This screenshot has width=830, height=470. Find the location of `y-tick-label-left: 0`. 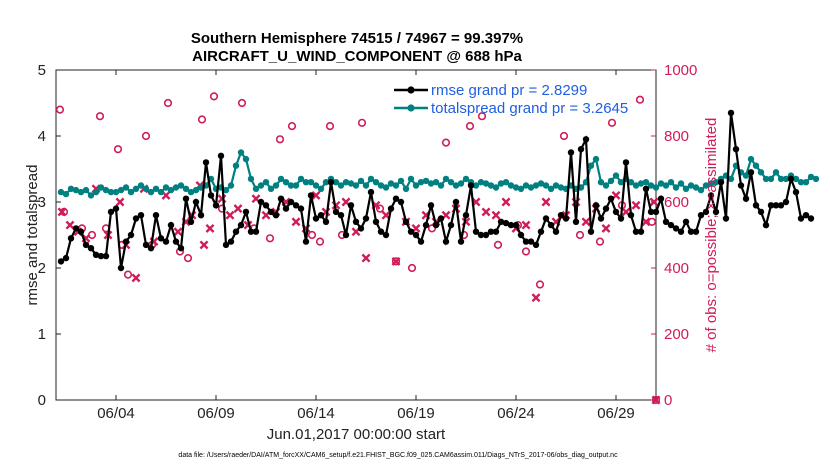

y-tick-label-left: 0 is located at coordinates (42, 400).